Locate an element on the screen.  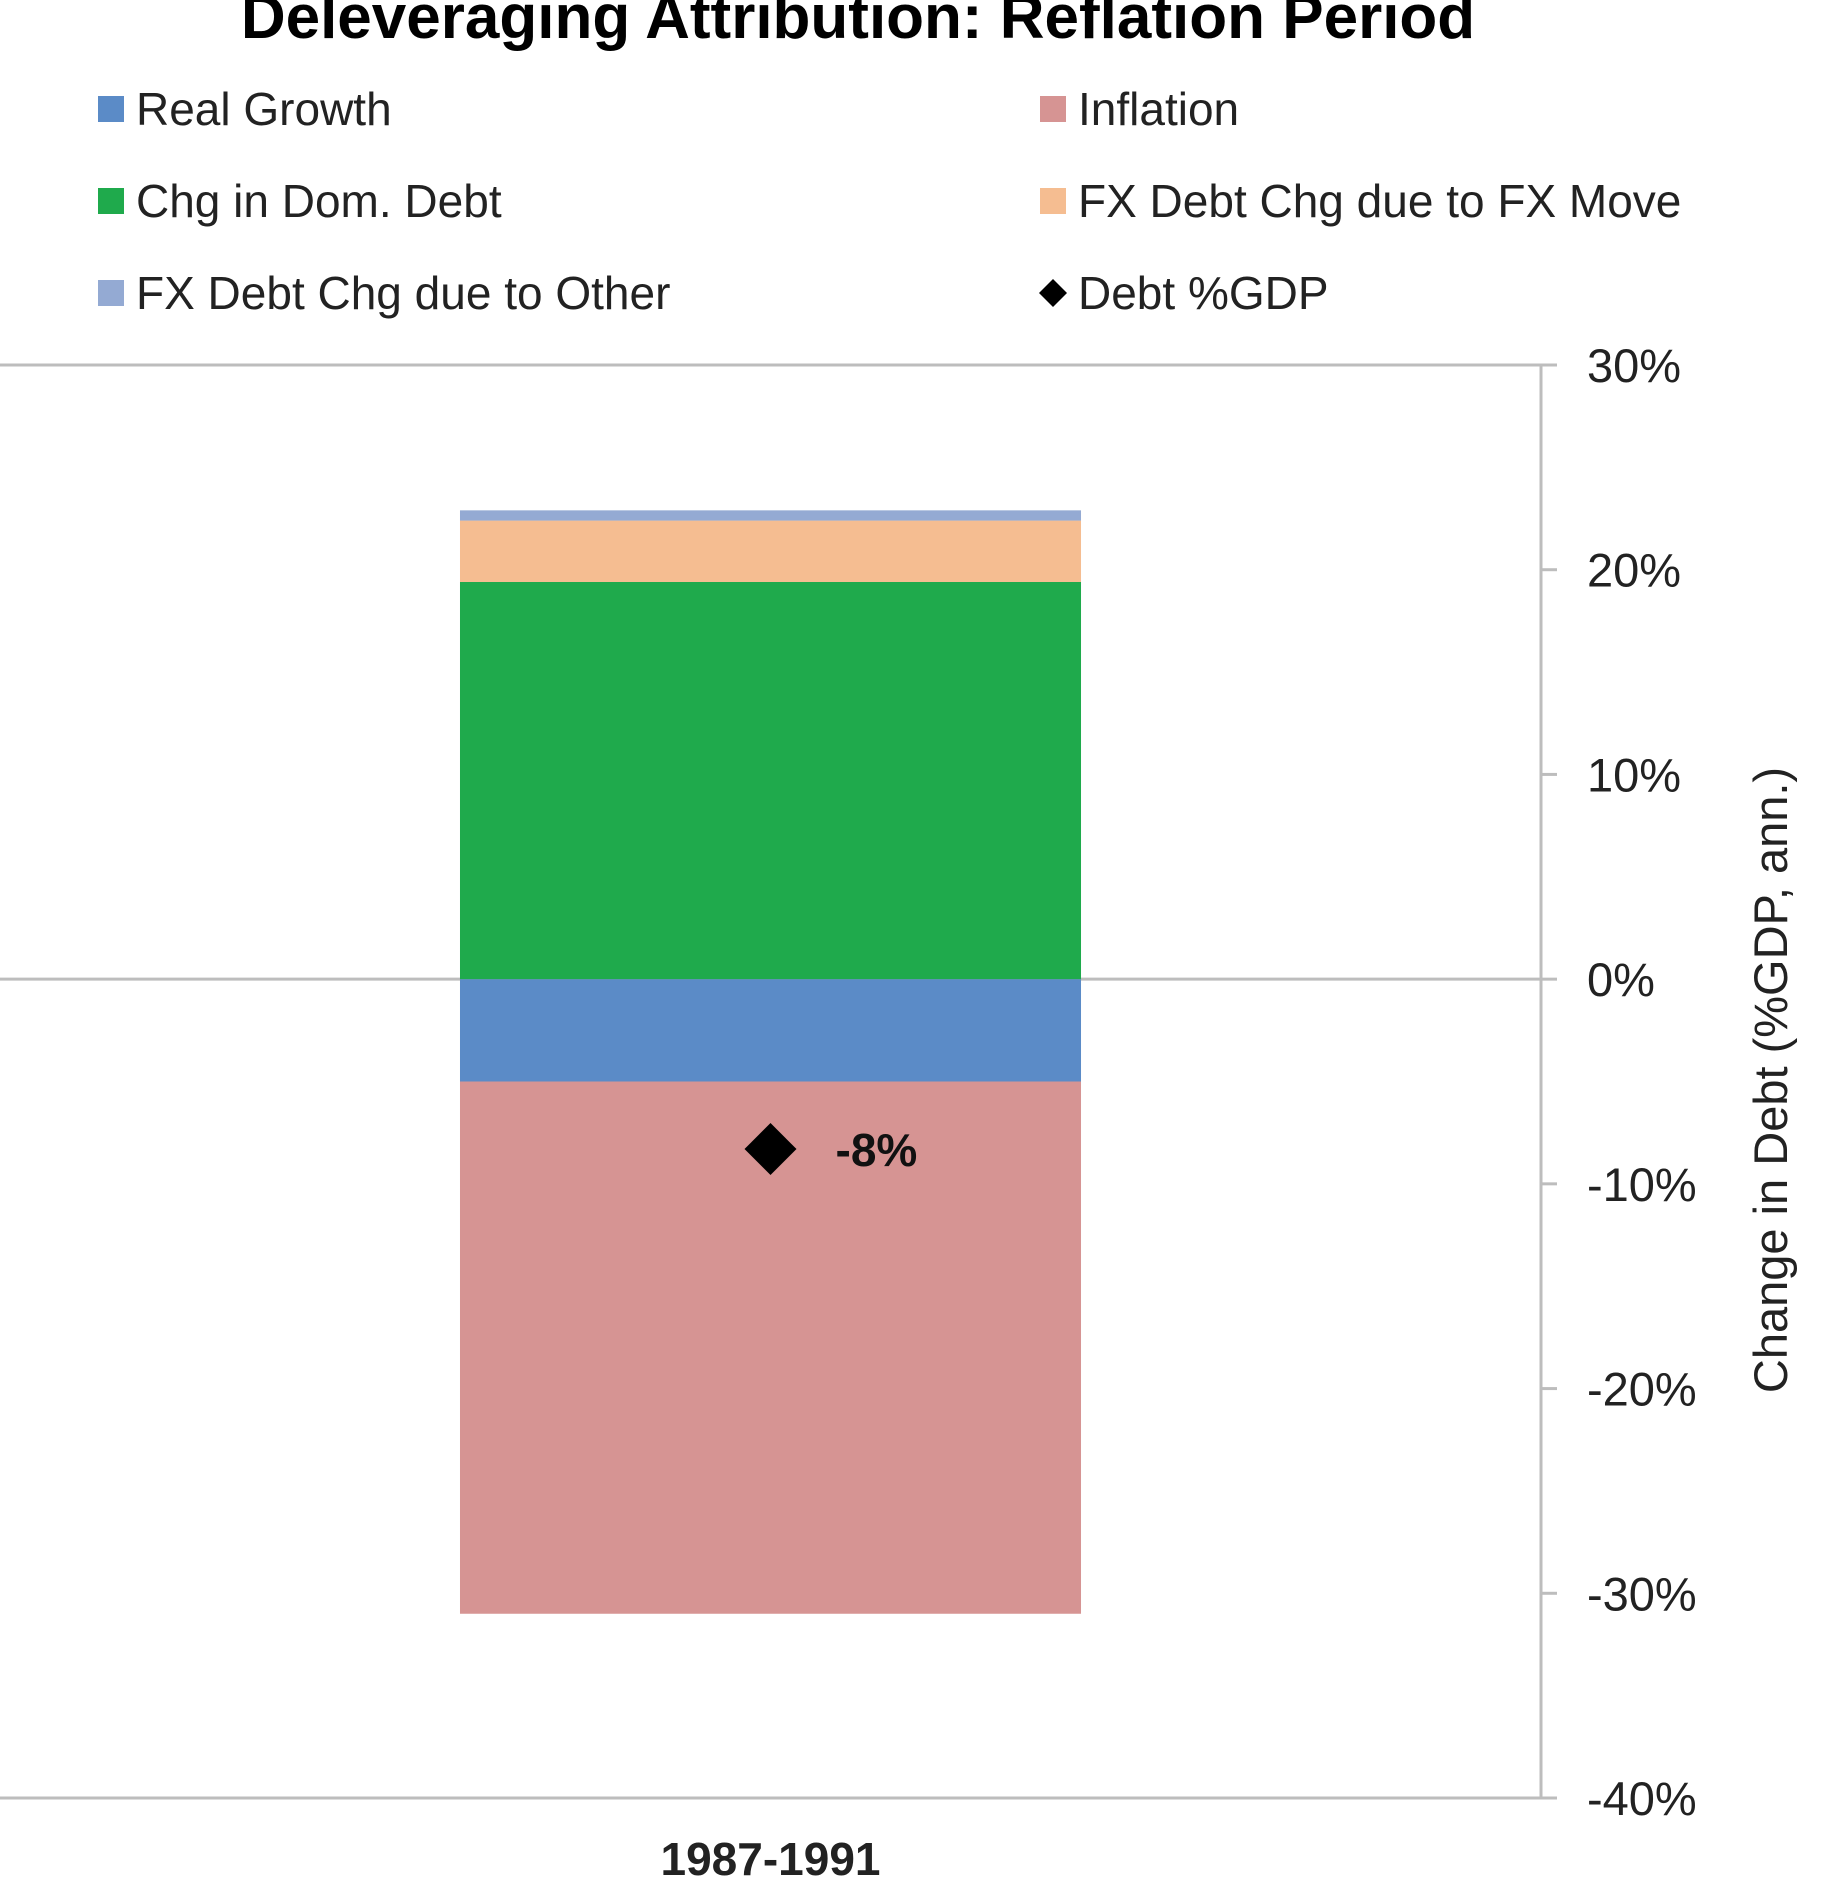
legend-item: Debt %GDP is located at coordinates (1184, 293).